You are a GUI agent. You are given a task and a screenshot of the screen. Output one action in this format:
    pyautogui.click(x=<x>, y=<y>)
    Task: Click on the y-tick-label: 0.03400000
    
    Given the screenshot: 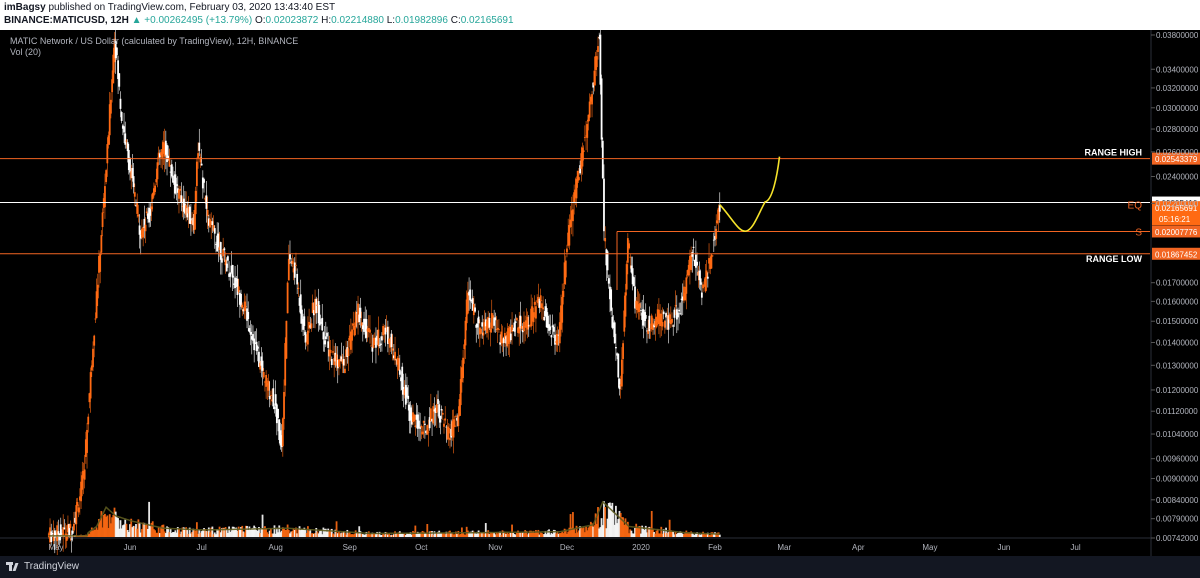 What is the action you would take?
    pyautogui.click(x=1177, y=69)
    